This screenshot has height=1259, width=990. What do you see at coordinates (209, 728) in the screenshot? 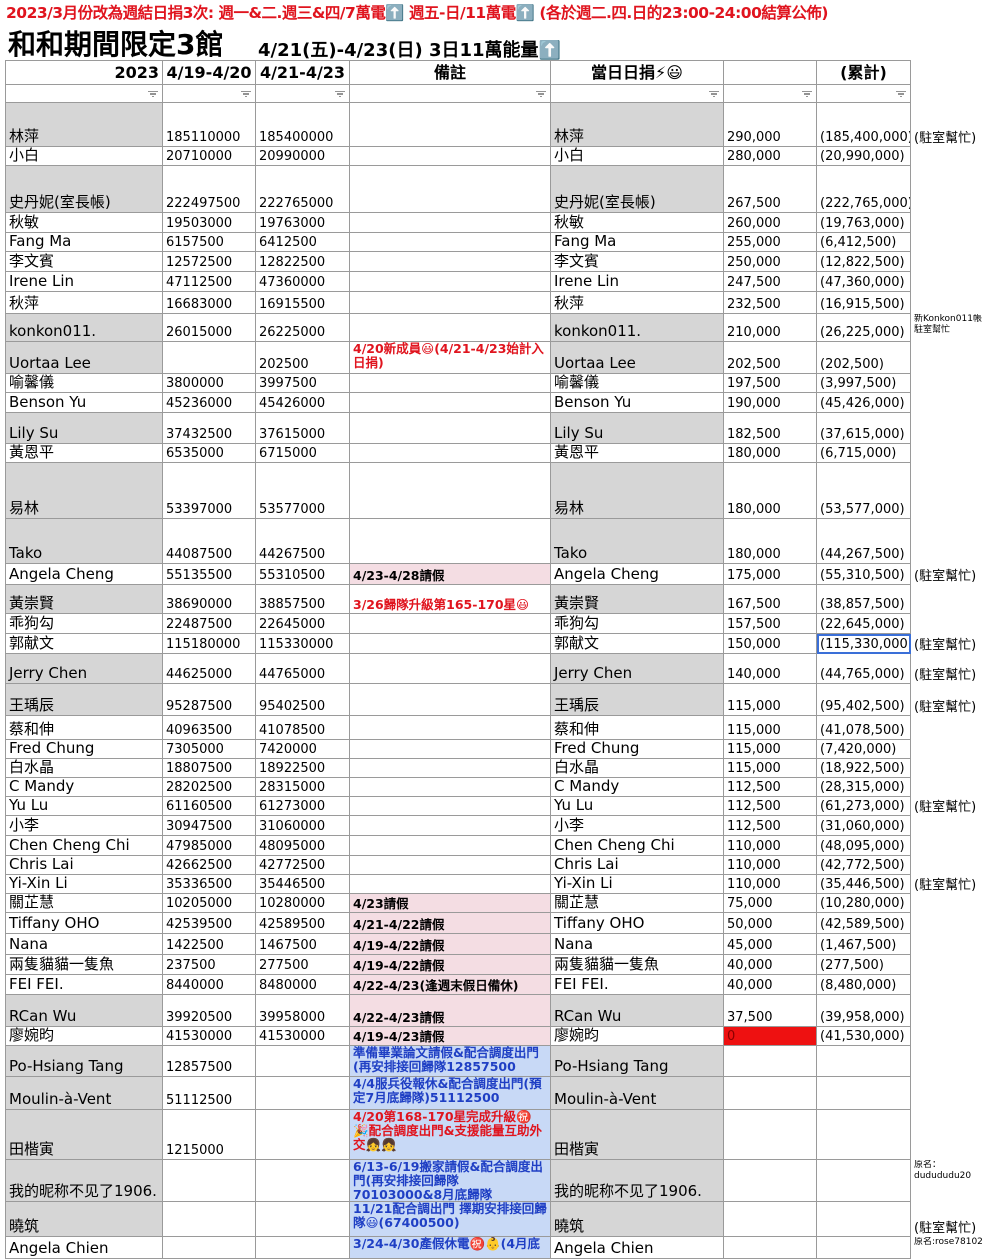
I see `energy-total: 40963500` at bounding box center [209, 728].